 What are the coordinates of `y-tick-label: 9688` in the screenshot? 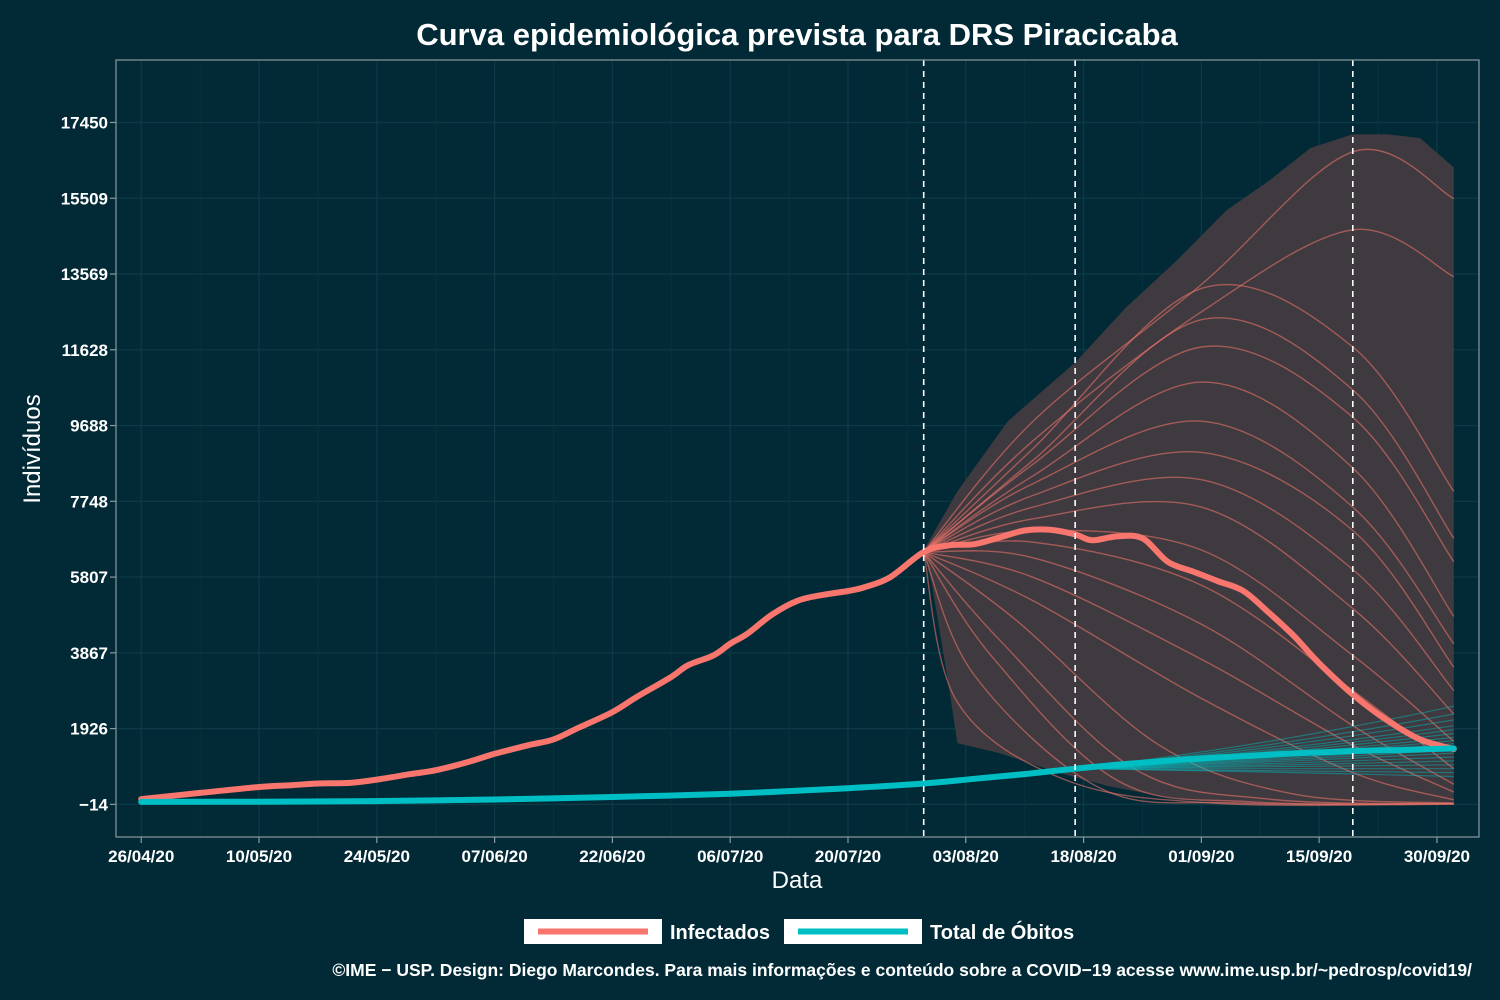 It's located at (89, 426).